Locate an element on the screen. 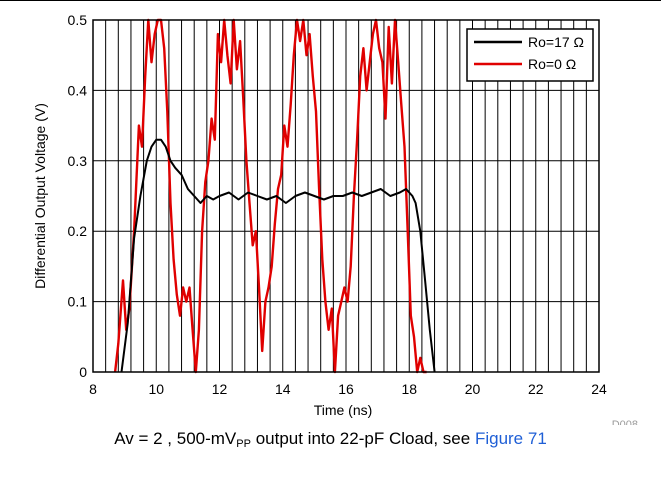 This screenshot has height=487, width=661. x-tick-label: 12 is located at coordinates (220, 389).